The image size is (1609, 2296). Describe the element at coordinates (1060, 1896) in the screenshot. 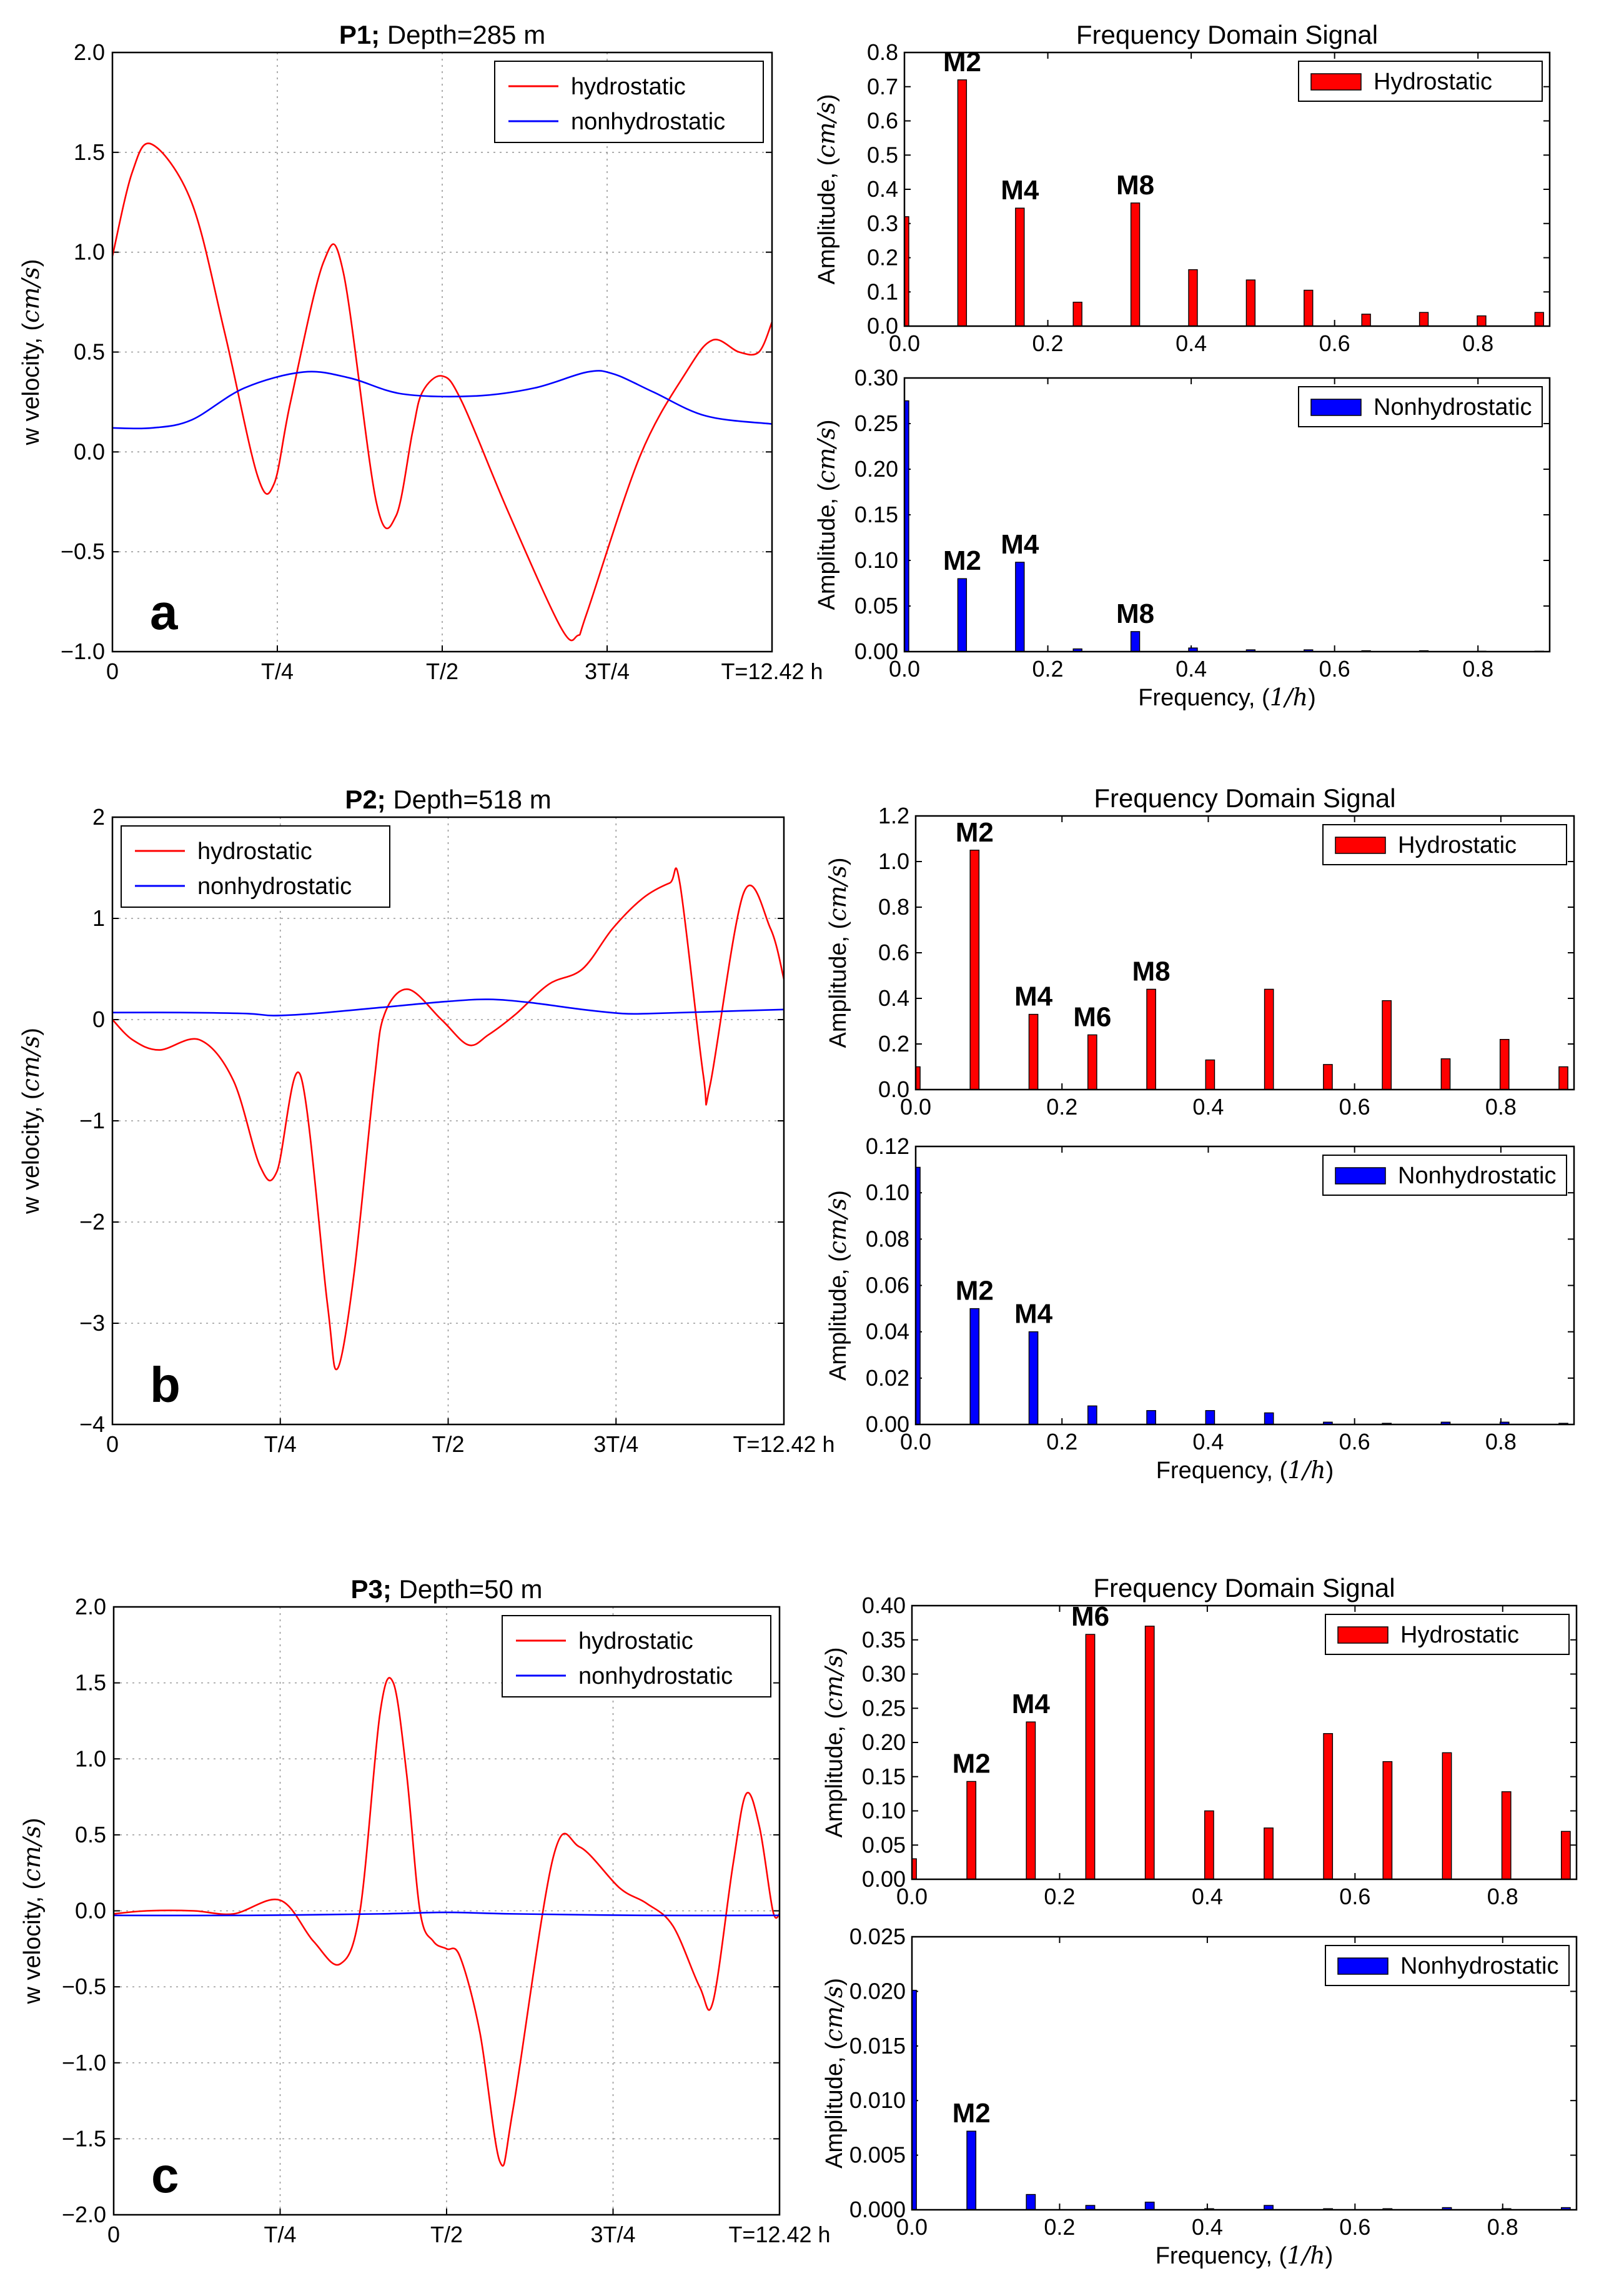

I see `x-tick-label: 0.2` at that location.